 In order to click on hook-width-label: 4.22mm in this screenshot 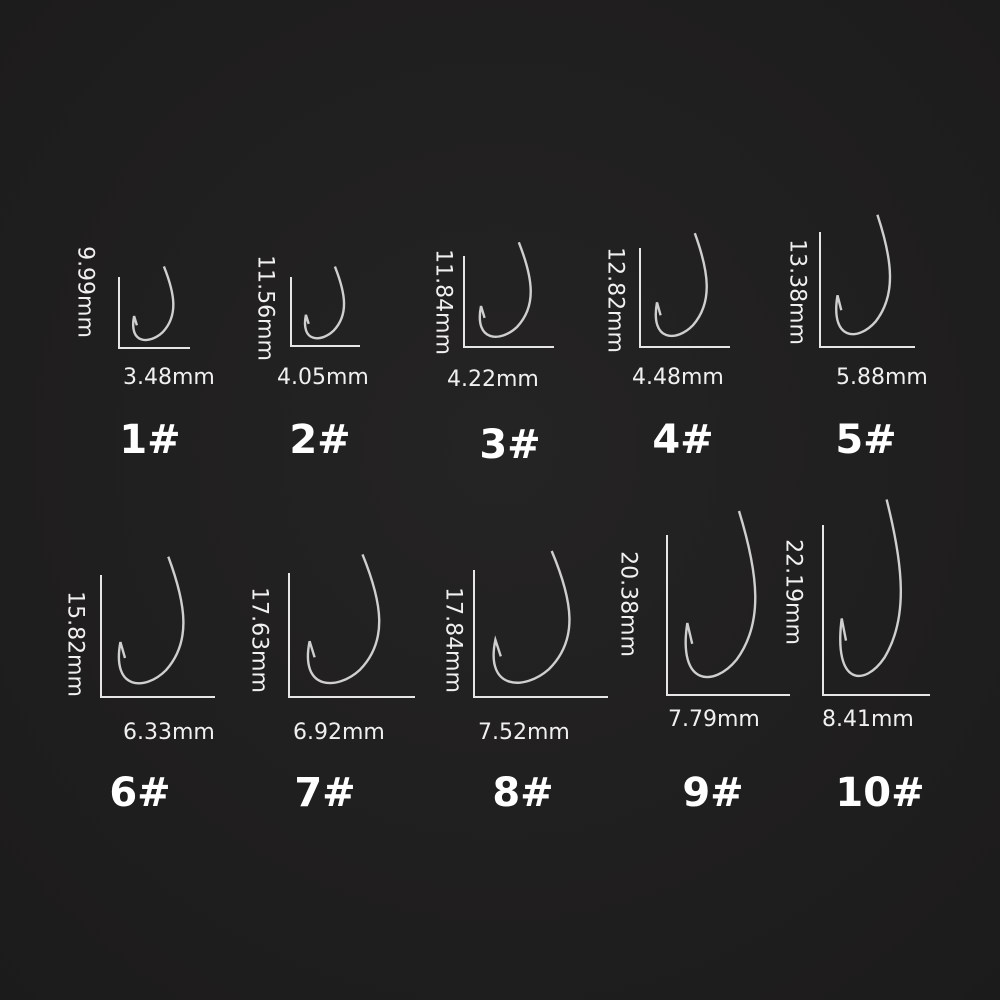, I will do `click(493, 379)`.